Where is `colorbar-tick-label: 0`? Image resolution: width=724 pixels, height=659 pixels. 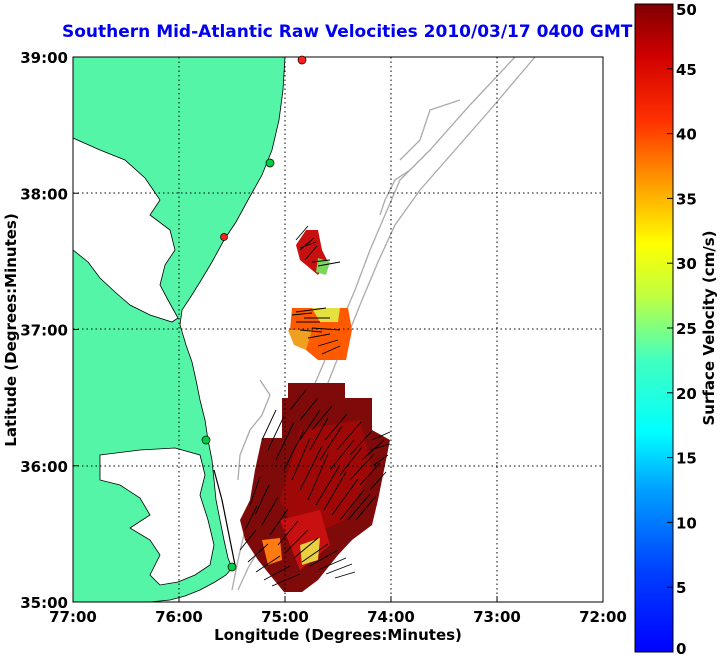 colorbar-tick-label: 0 is located at coordinates (681, 649).